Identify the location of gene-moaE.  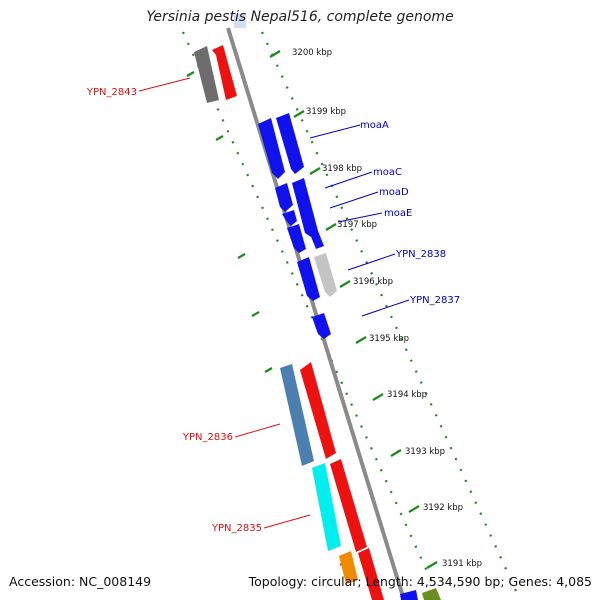
(296, 238).